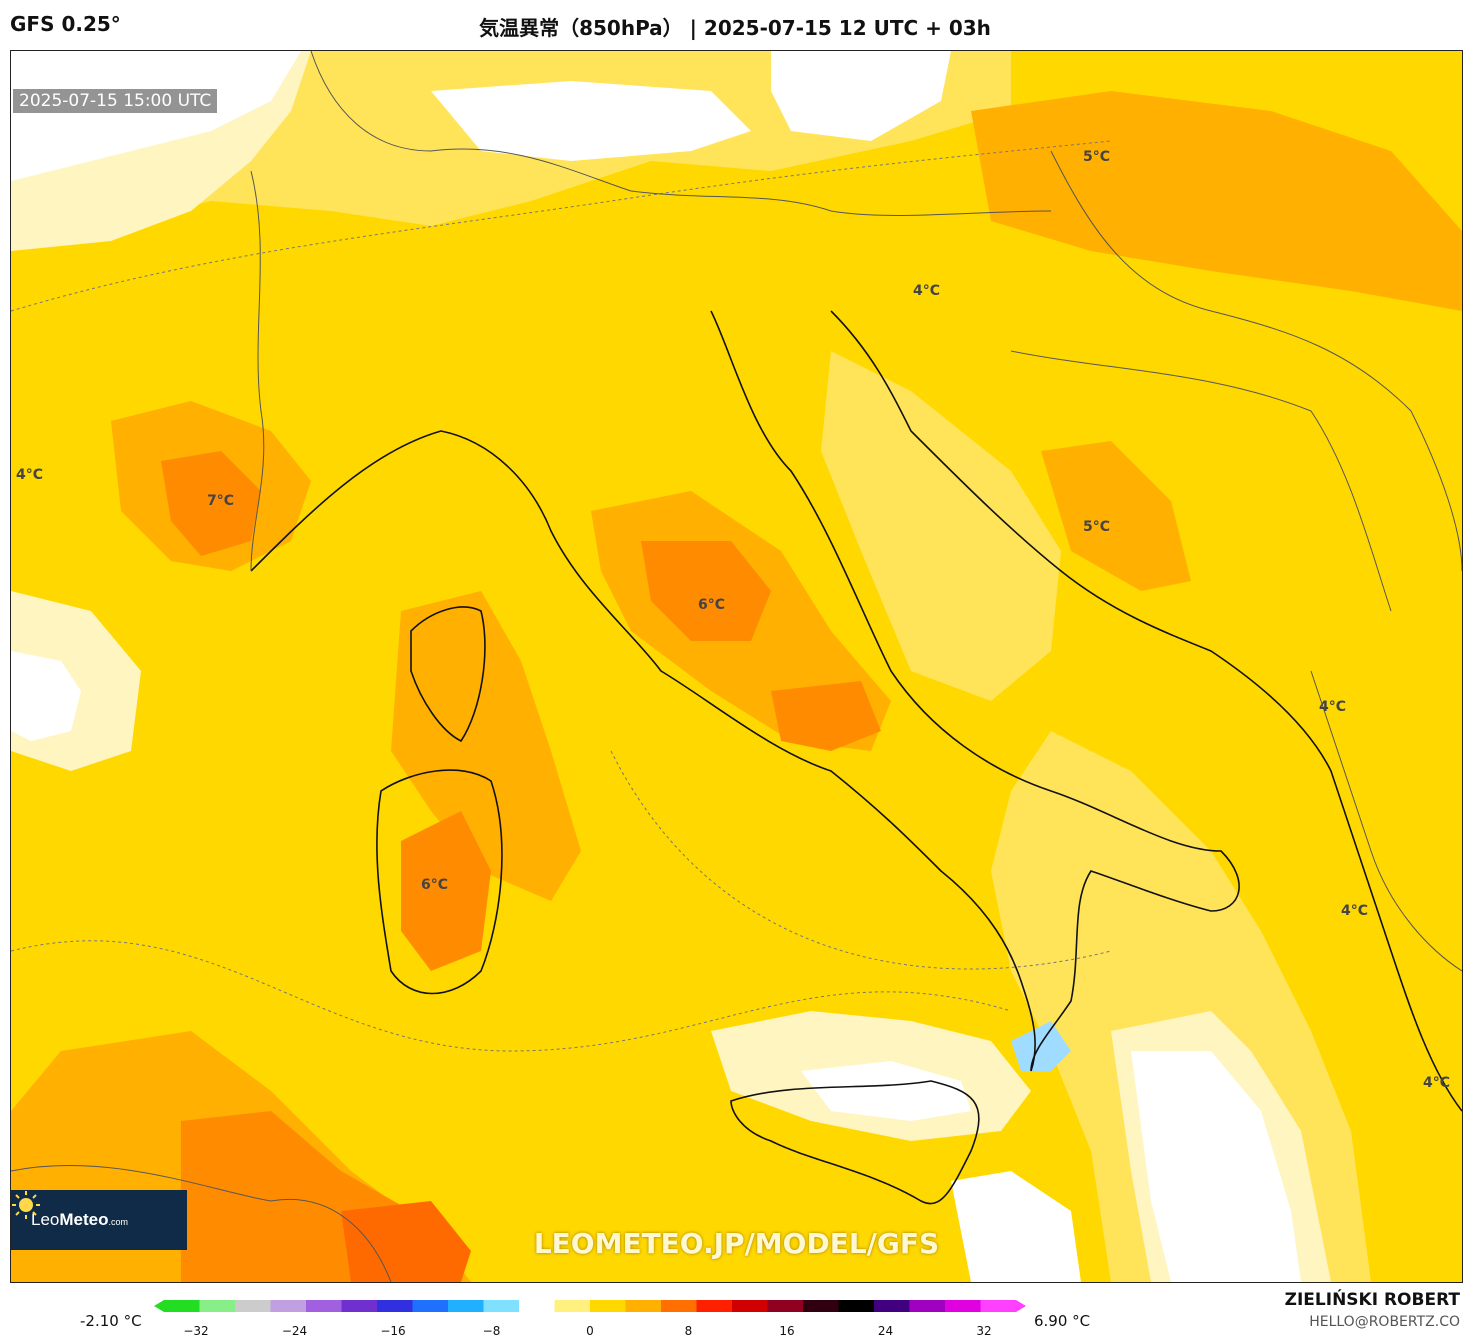 This screenshot has height=1339, width=1470. I want to click on model-name: GFS 0.25°, so click(65, 24).